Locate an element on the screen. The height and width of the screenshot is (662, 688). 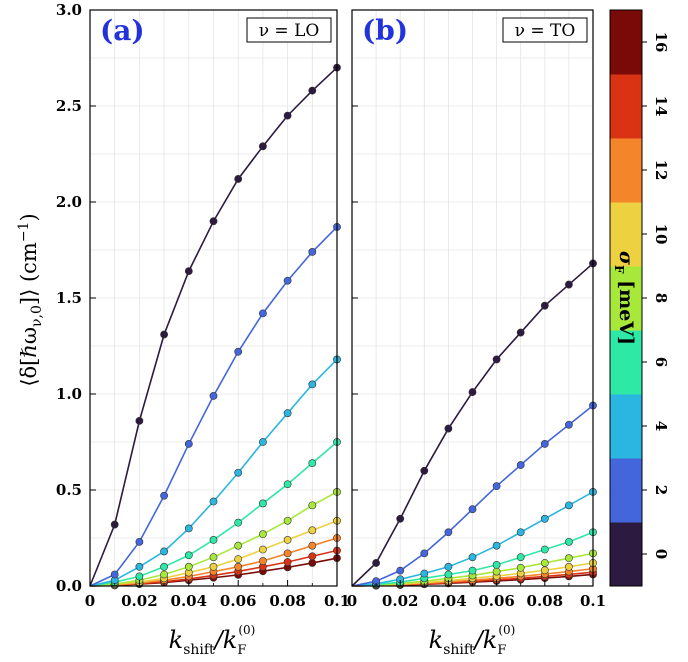
y-tick-label: 0.5 is located at coordinates (69, 490).